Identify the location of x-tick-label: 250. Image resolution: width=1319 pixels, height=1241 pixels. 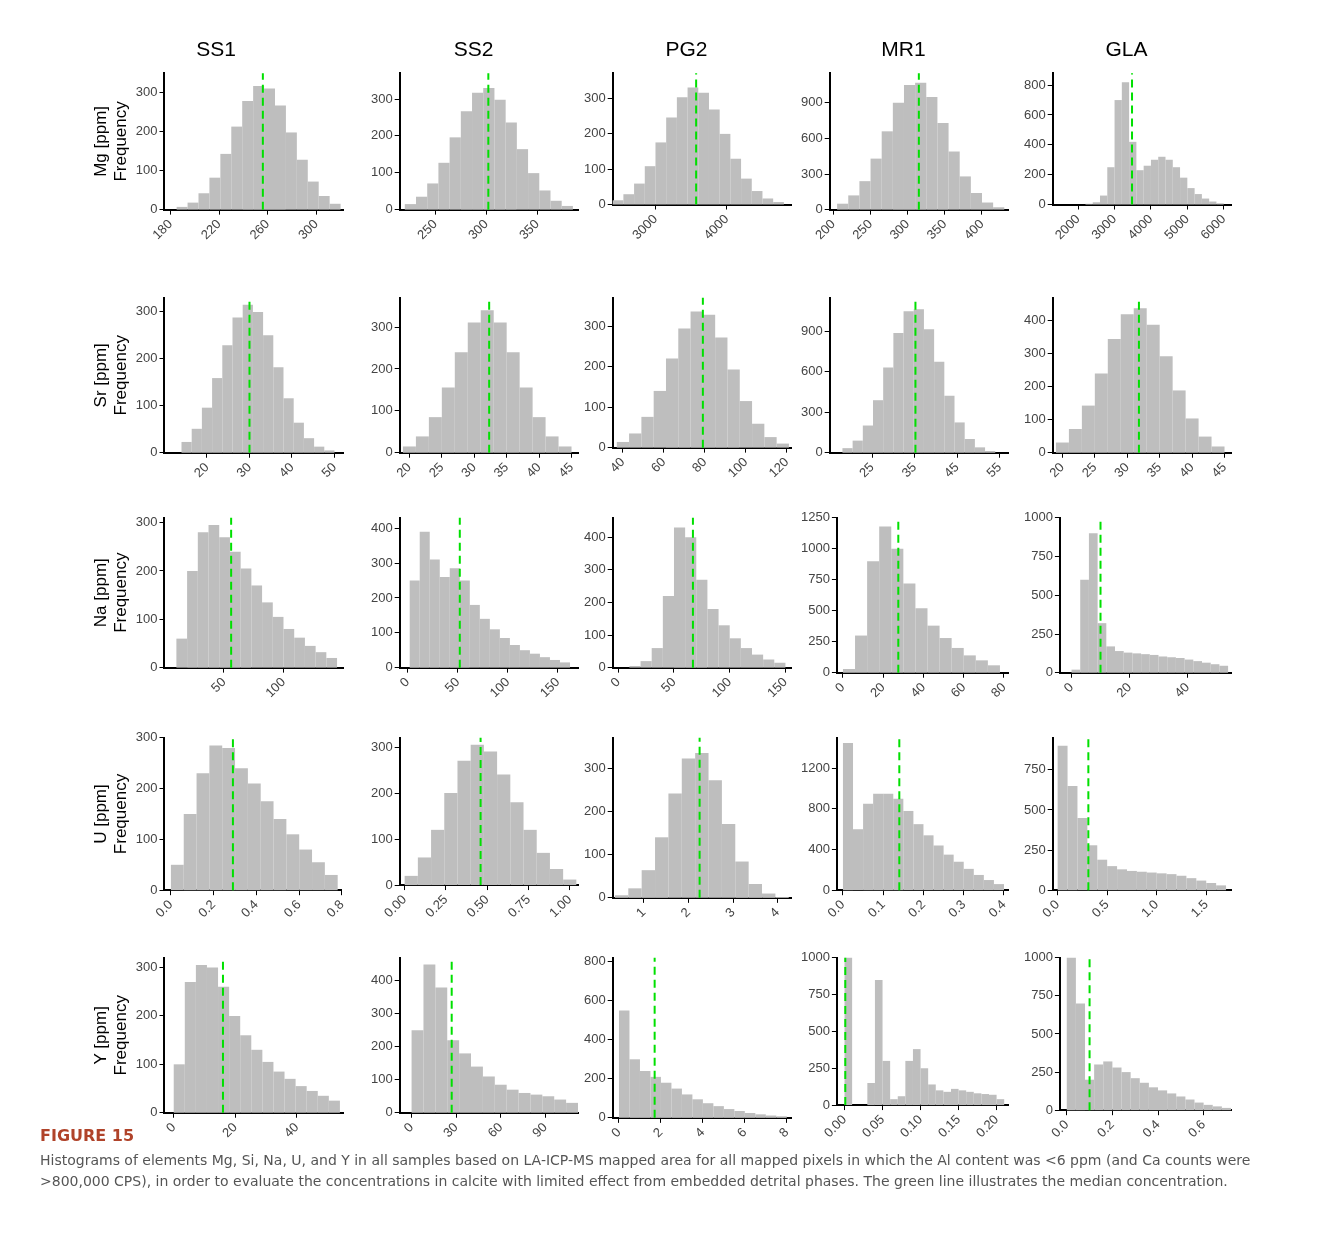
(862, 229).